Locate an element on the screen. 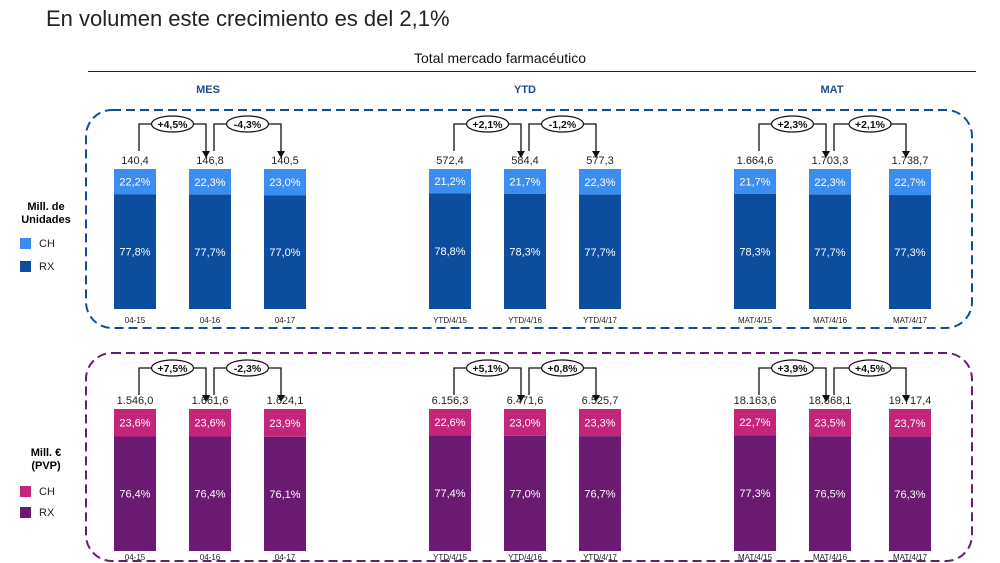  bar-total-label: 577,3 is located at coordinates (600, 161).